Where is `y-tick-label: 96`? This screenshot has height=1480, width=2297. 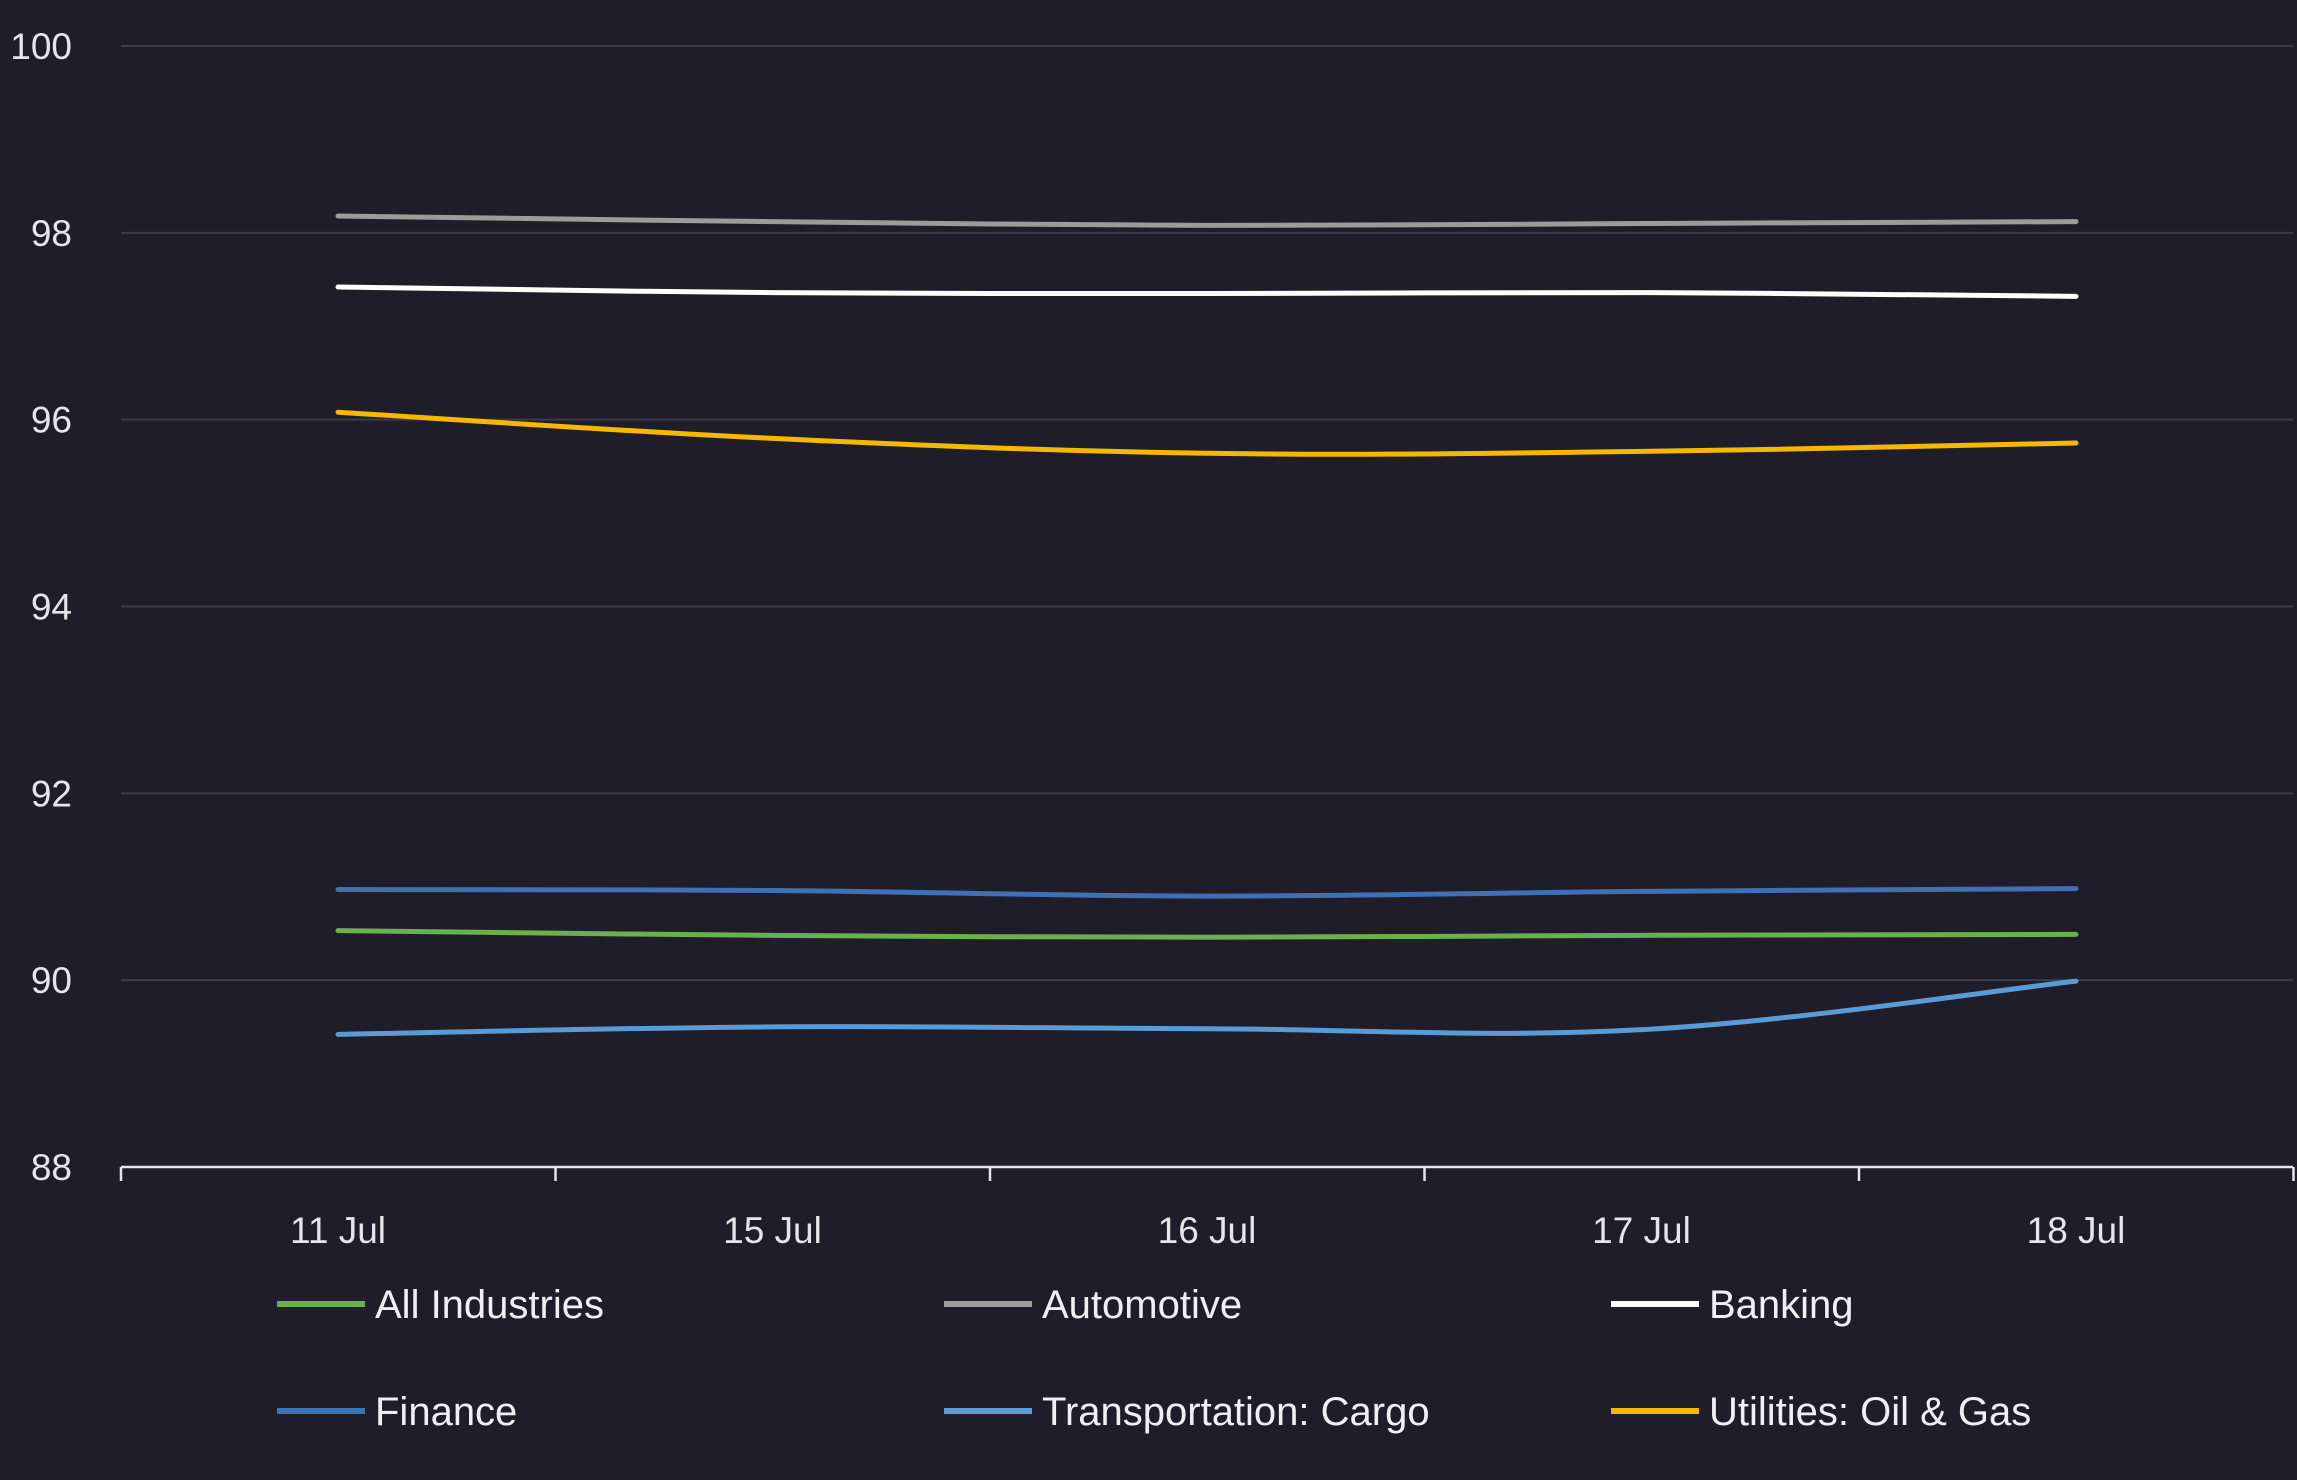
y-tick-label: 96 is located at coordinates (51, 420).